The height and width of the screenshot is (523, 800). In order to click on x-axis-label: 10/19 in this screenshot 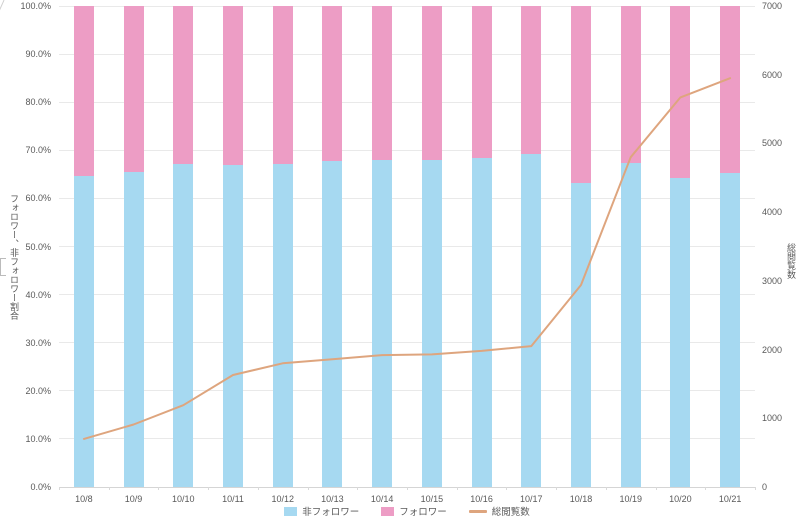, I will do `click(630, 499)`.